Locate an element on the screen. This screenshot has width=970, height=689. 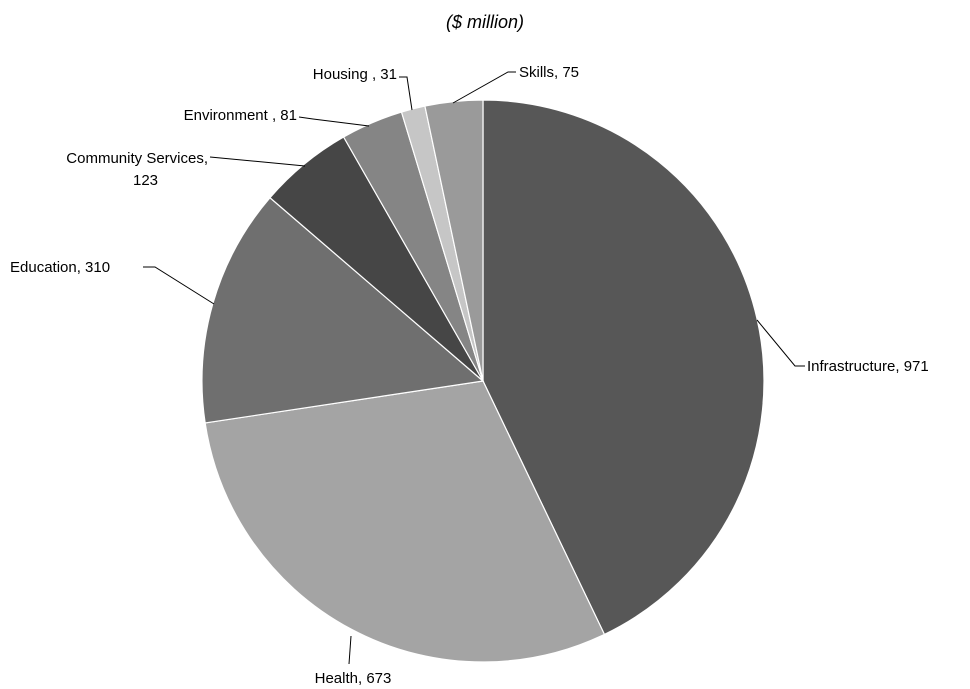
label-environment: Environment , 81 is located at coordinates (240, 115).